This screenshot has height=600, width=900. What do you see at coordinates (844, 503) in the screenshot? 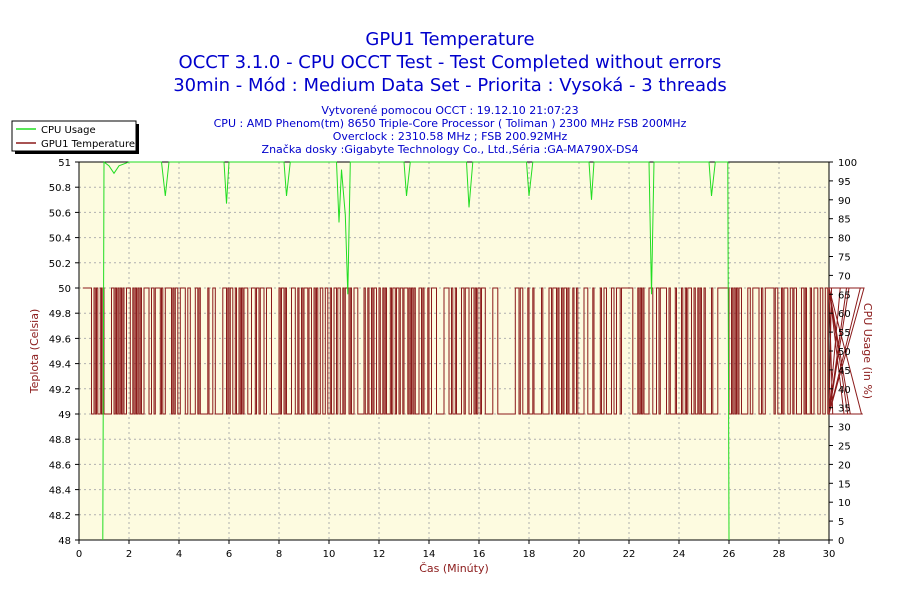
I see `y-right-tick-label: 10` at bounding box center [844, 503].